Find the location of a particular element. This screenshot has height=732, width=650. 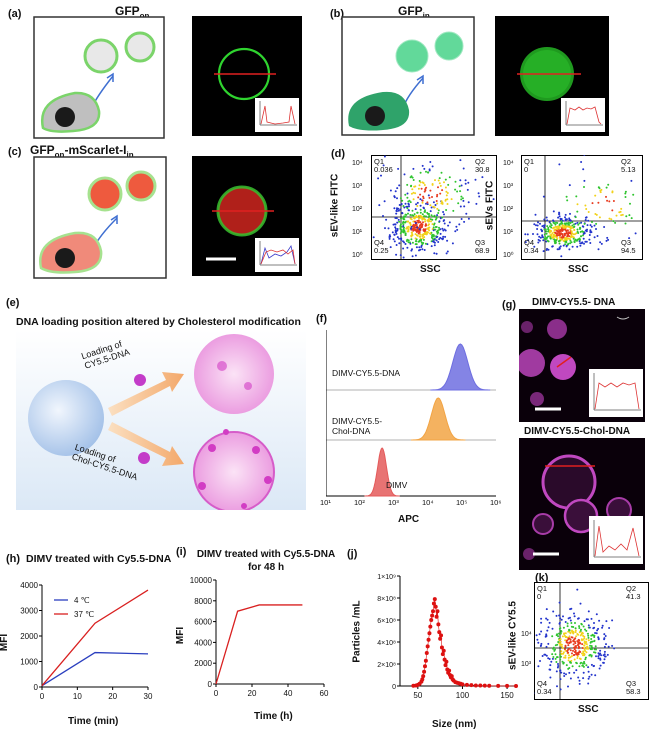

panel-j-xlabel: Size (nm) is located at coordinates (454, 724).